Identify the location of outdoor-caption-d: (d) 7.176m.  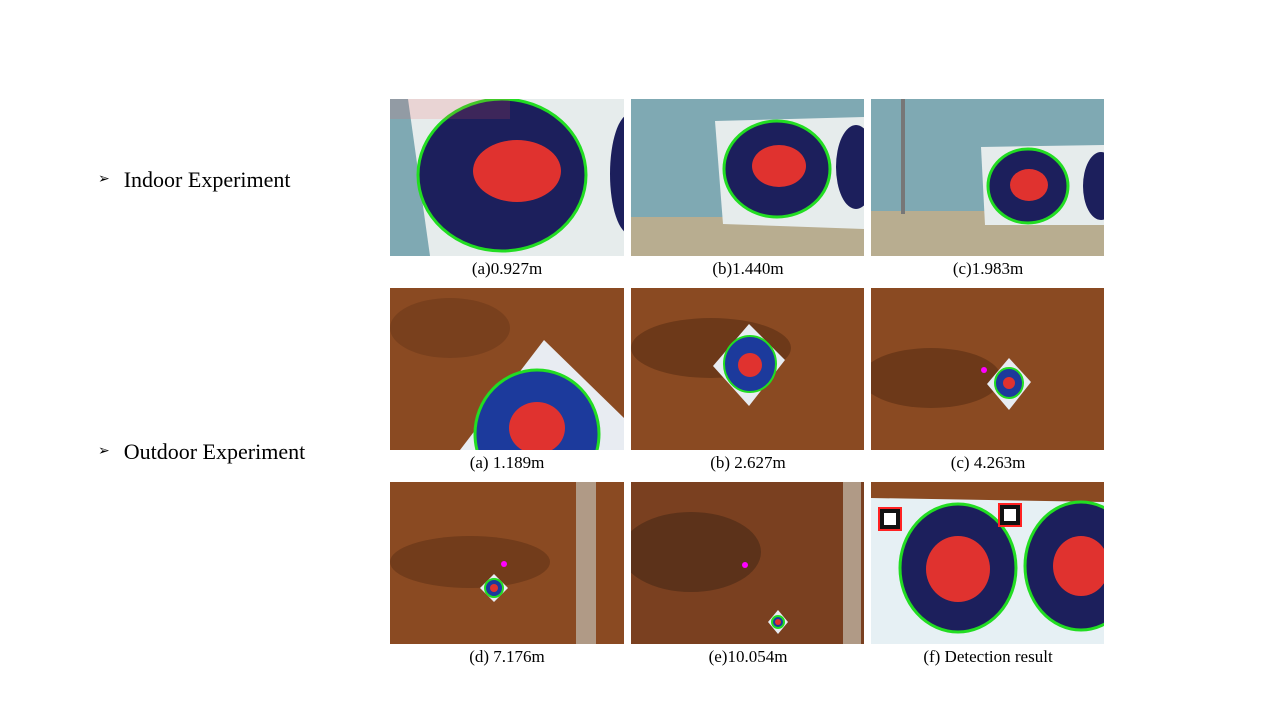
(507, 656).